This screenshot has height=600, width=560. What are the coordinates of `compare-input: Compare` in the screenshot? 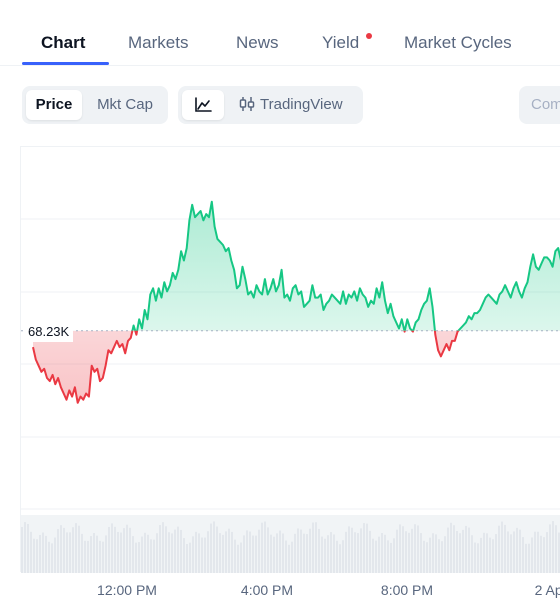 It's located at (539, 105).